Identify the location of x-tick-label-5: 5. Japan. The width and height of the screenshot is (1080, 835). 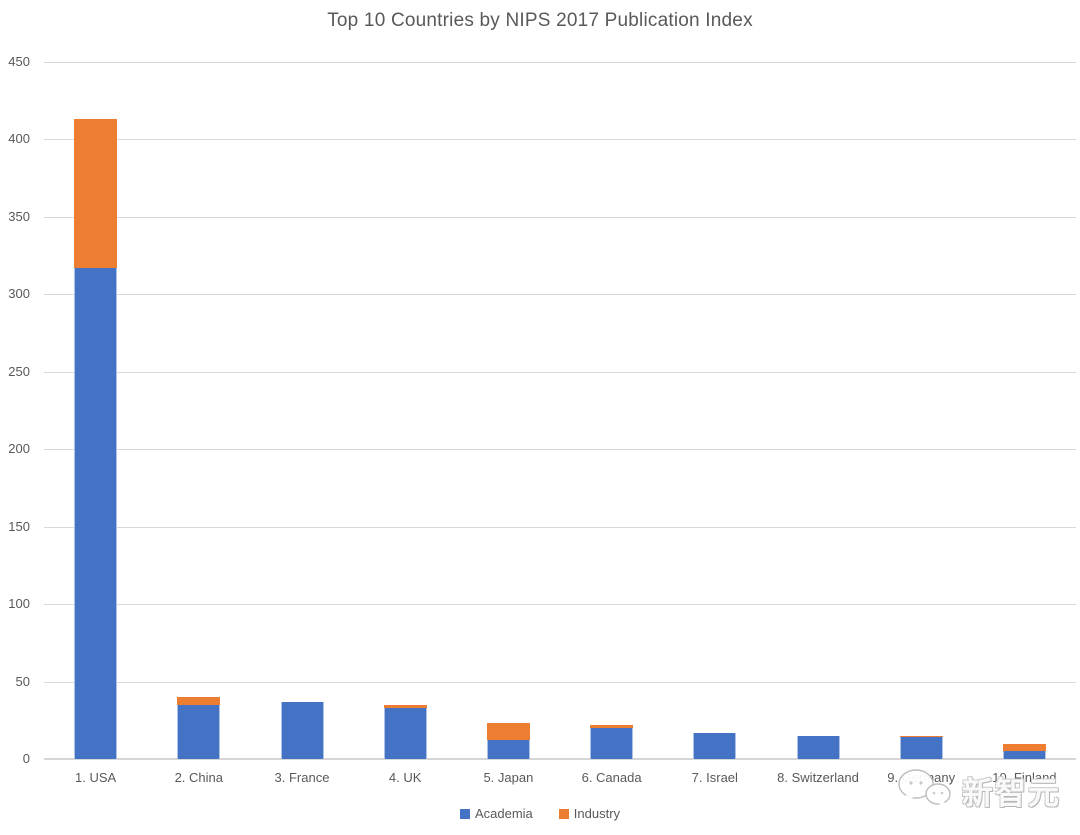
(508, 777).